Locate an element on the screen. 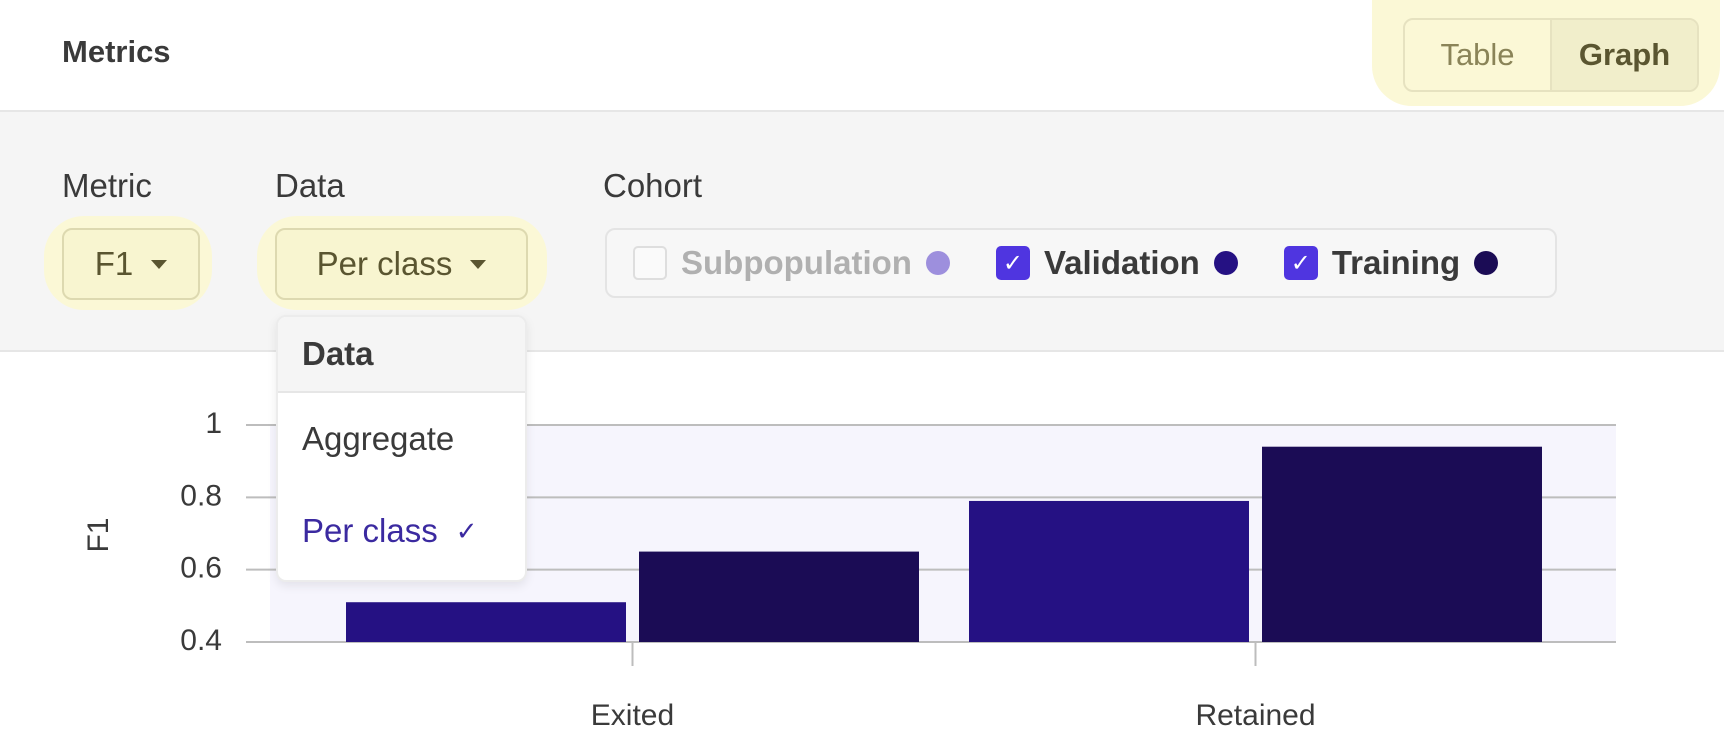 The width and height of the screenshot is (1724, 746). cohort-option: ✓ Training is located at coordinates (1391, 263).